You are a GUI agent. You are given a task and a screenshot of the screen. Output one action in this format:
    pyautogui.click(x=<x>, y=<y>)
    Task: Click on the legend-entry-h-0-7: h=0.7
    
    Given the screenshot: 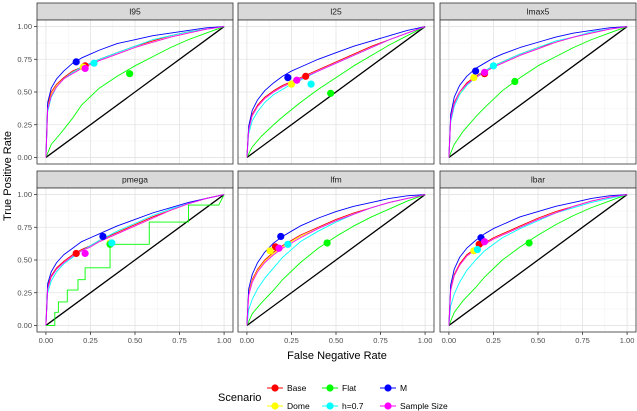 What is the action you would take?
    pyautogui.click(x=343, y=406)
    